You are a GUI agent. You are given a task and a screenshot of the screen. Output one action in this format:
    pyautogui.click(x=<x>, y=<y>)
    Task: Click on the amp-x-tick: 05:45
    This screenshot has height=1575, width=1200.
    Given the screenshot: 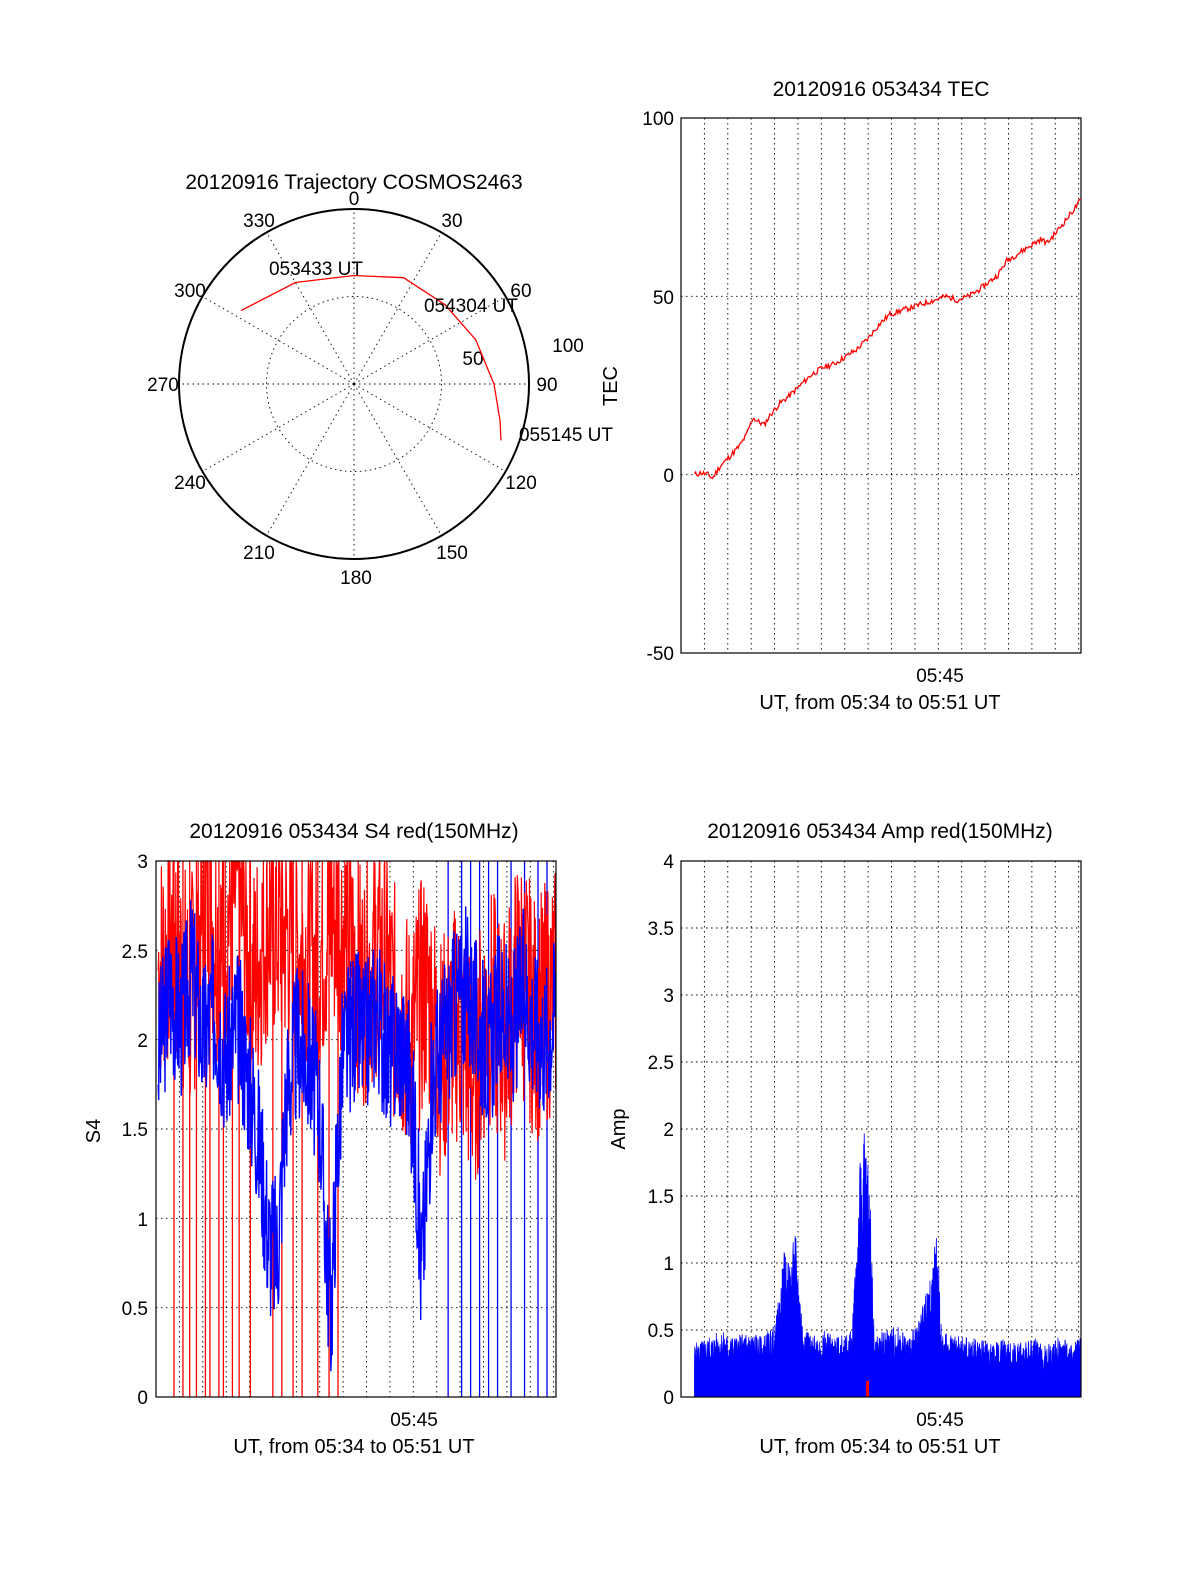 What is the action you would take?
    pyautogui.click(x=940, y=1420)
    